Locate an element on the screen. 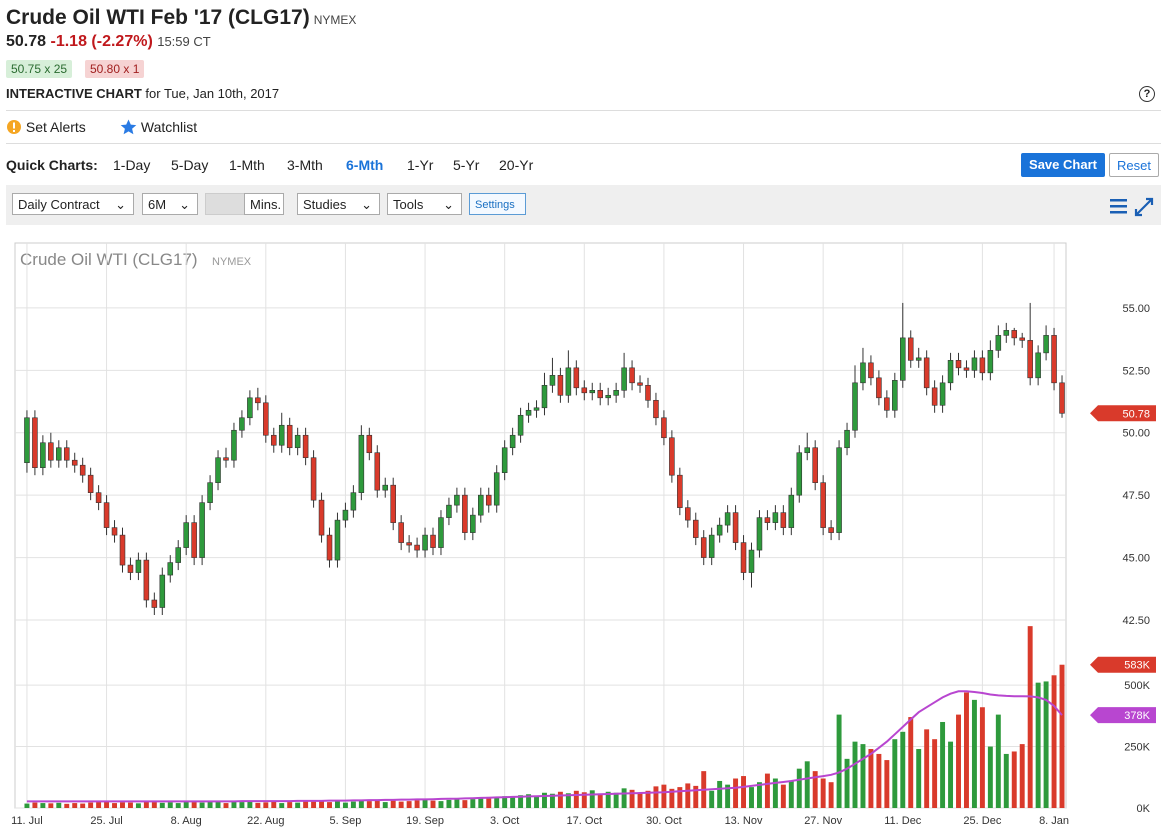  time: 15:59 CT is located at coordinates (184, 41).